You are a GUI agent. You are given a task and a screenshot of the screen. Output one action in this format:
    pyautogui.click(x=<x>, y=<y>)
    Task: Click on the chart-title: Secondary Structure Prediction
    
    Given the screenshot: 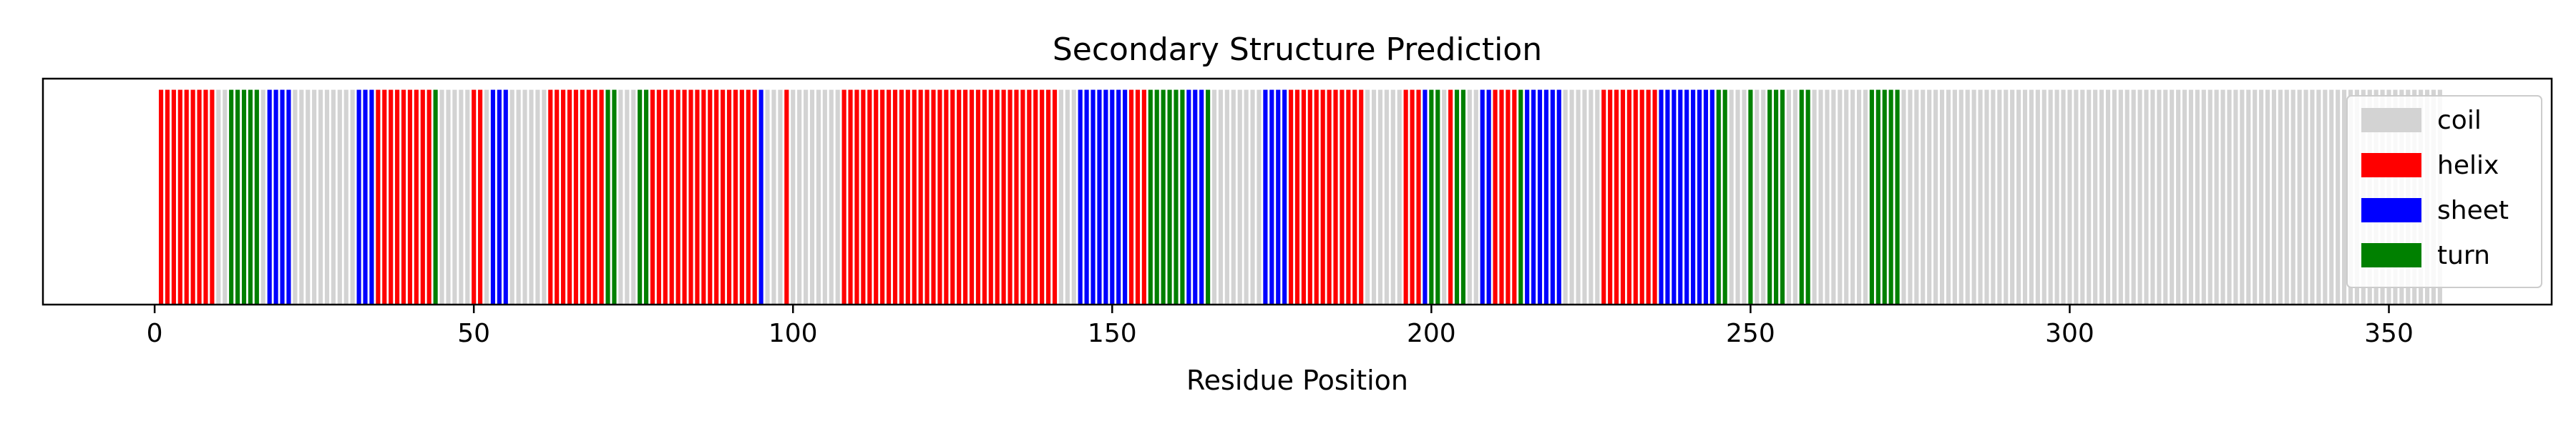 What is the action you would take?
    pyautogui.click(x=1297, y=49)
    